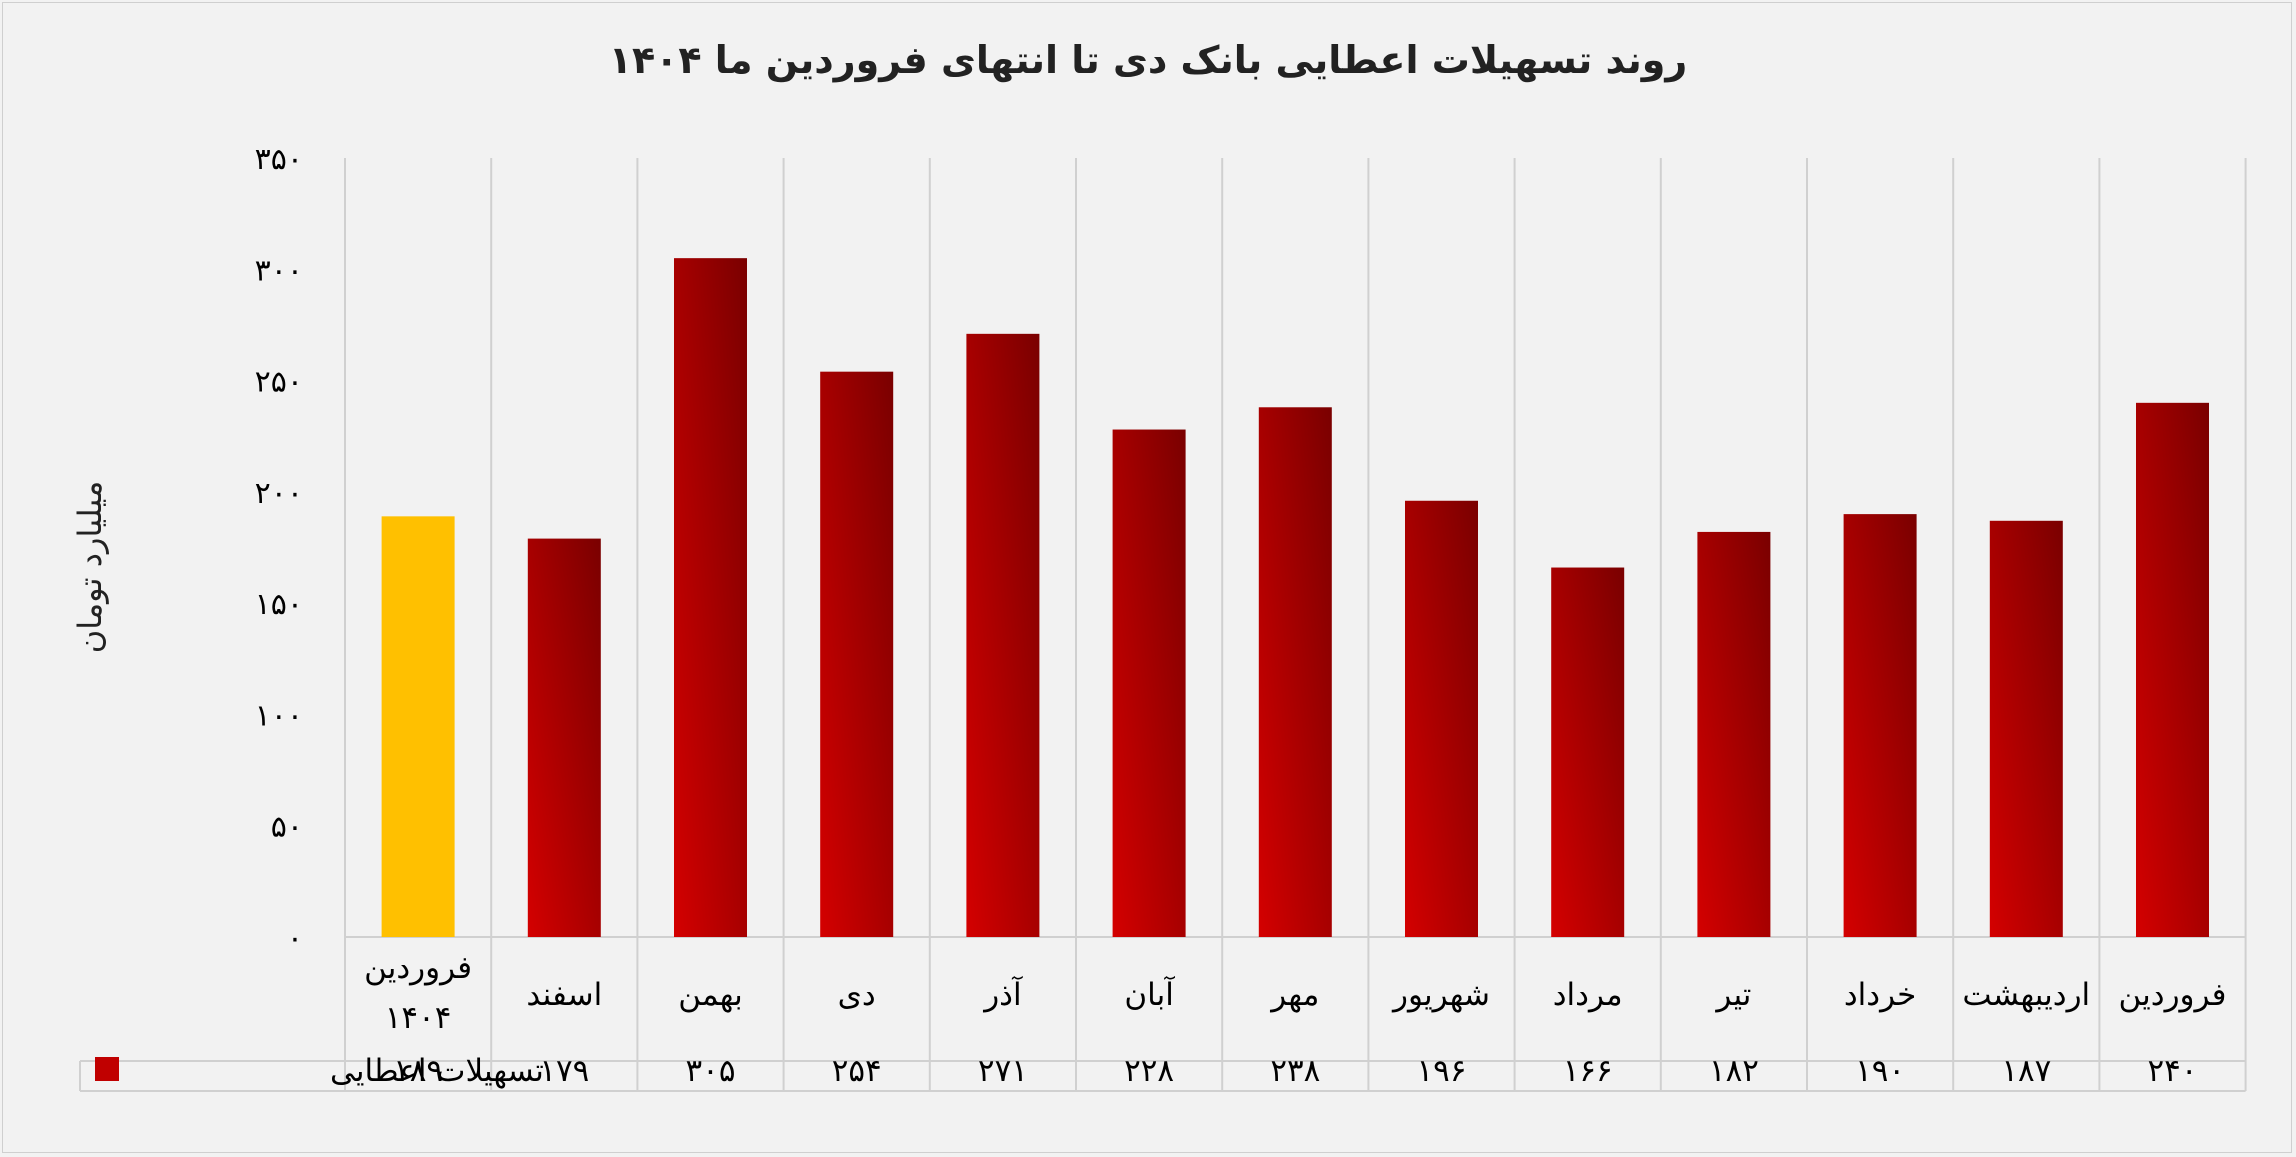  What do you see at coordinates (2026, 995) in the screenshot?
I see `x-tick-label: اردیبهشت` at bounding box center [2026, 995].